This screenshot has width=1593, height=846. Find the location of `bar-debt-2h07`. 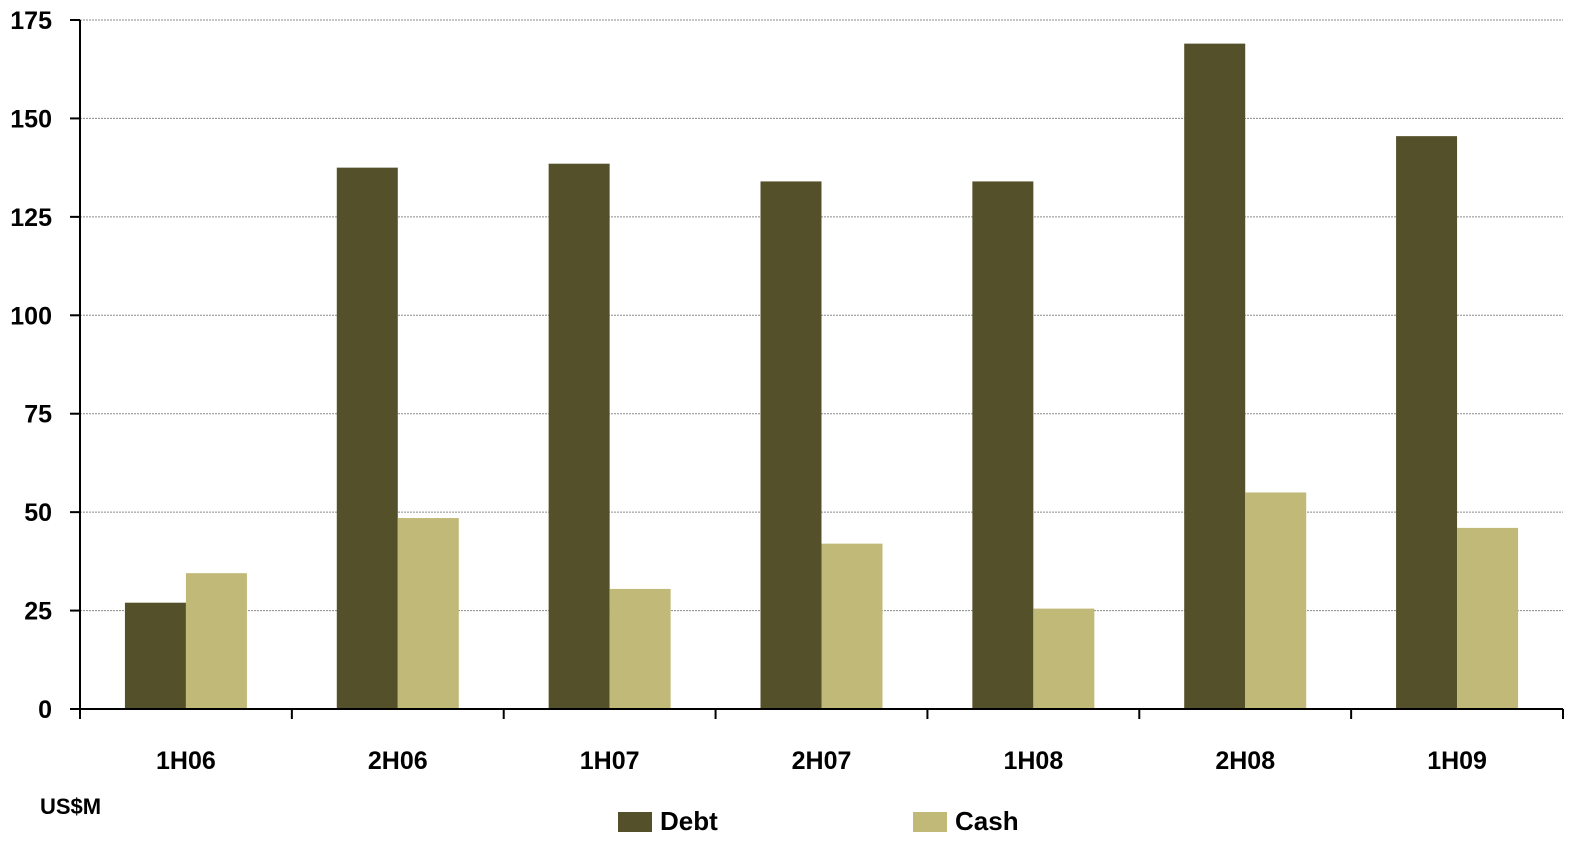

bar-debt-2h07 is located at coordinates (791, 445).